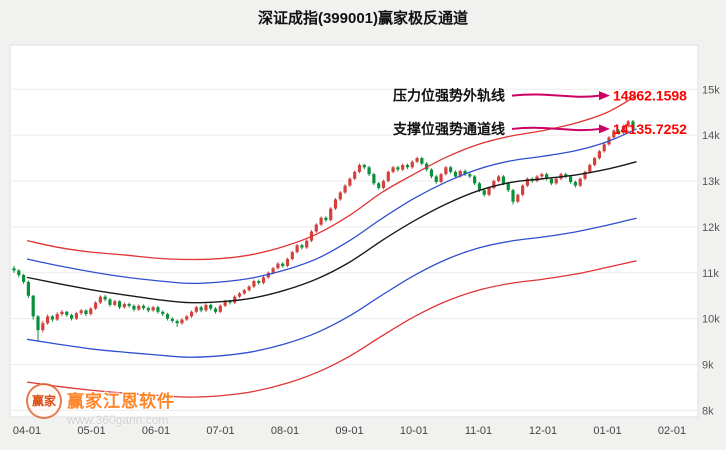  Describe the element at coordinates (556, 95) in the screenshot. I see `annotation-pressure-arrow` at that location.